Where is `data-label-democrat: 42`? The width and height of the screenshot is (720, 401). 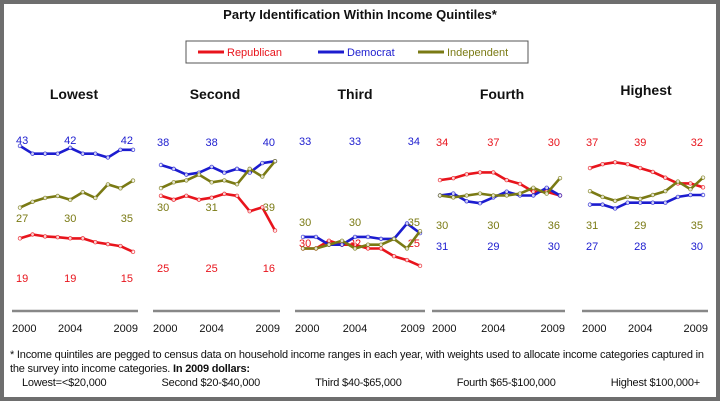 data-label-democrat: 42 is located at coordinates (127, 141).